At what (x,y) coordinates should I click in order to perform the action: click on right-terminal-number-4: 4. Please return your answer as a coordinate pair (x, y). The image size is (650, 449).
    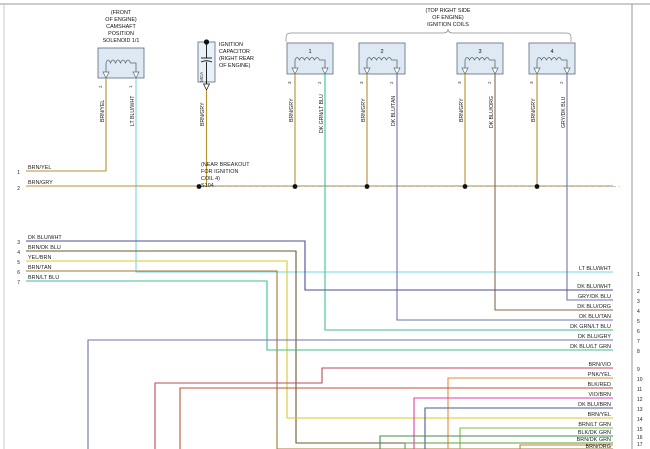
    Looking at the image, I should click on (638, 312).